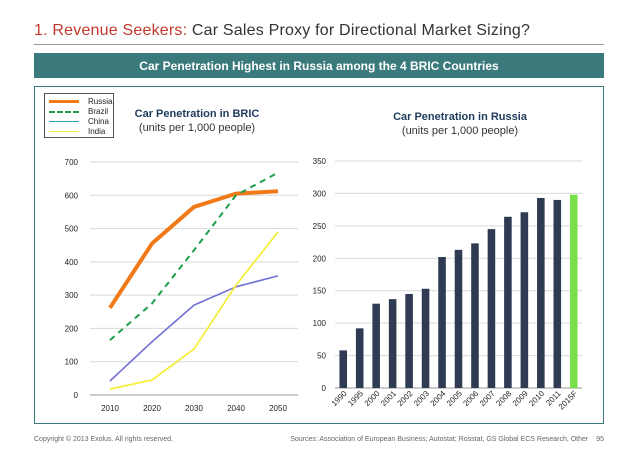 This screenshot has height=452, width=638. I want to click on line-chart-x-tick: 2050, so click(278, 408).